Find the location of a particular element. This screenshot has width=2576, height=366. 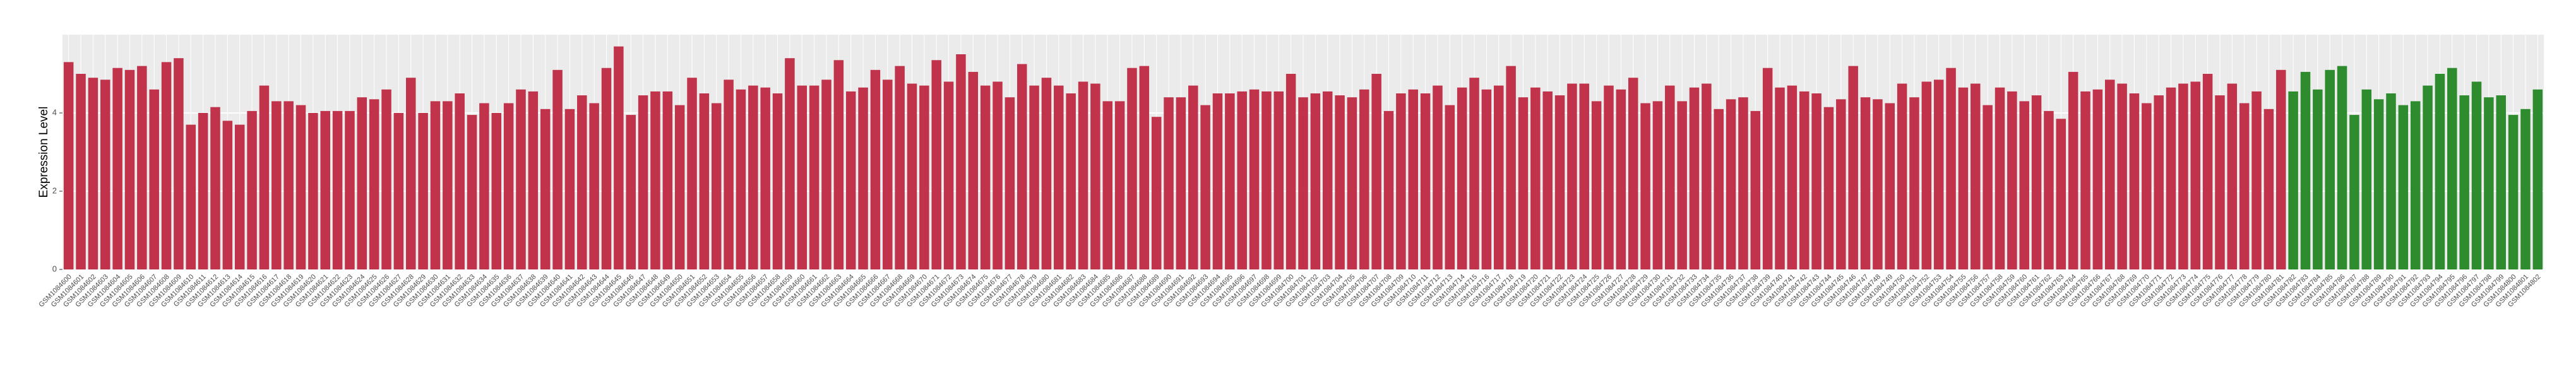

y-tick-label: 4 is located at coordinates (54, 112).